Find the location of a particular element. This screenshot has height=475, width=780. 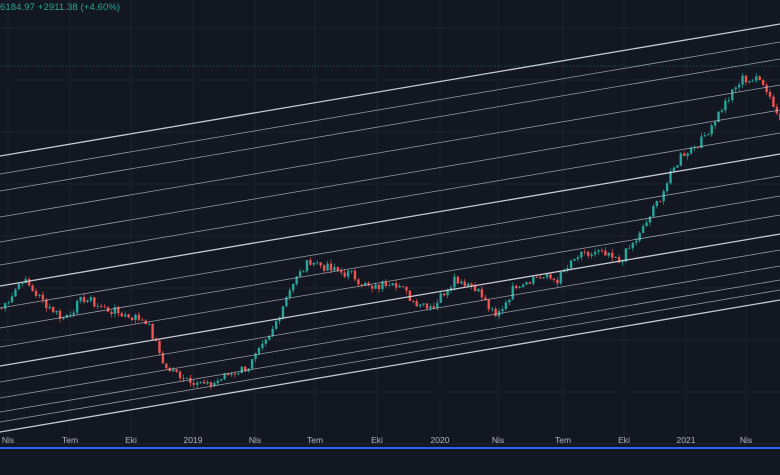

bottom-panel is located at coordinates (390, 459).